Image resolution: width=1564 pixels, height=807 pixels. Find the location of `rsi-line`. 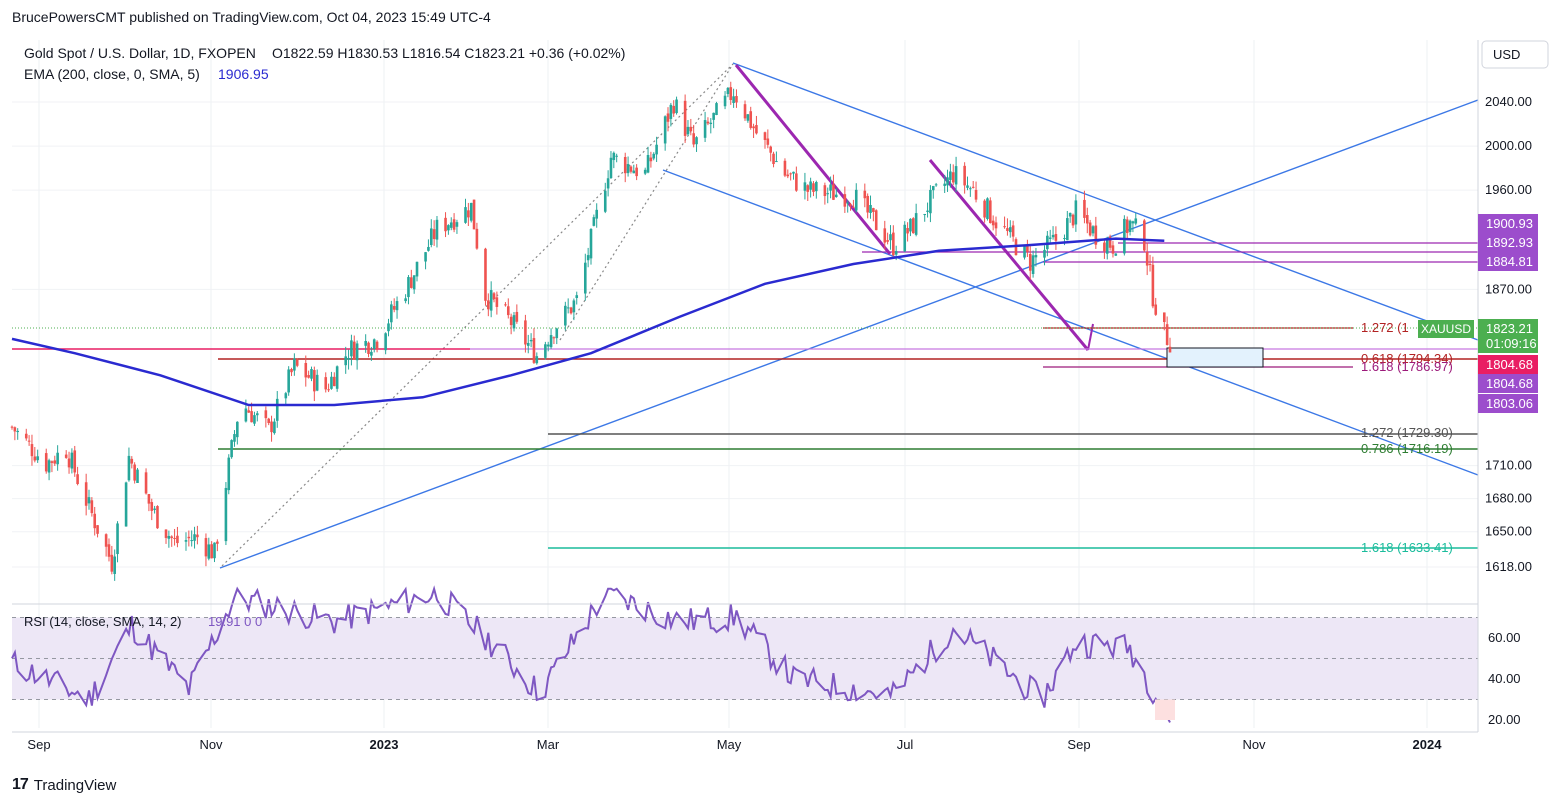

rsi-line is located at coordinates (591, 654).